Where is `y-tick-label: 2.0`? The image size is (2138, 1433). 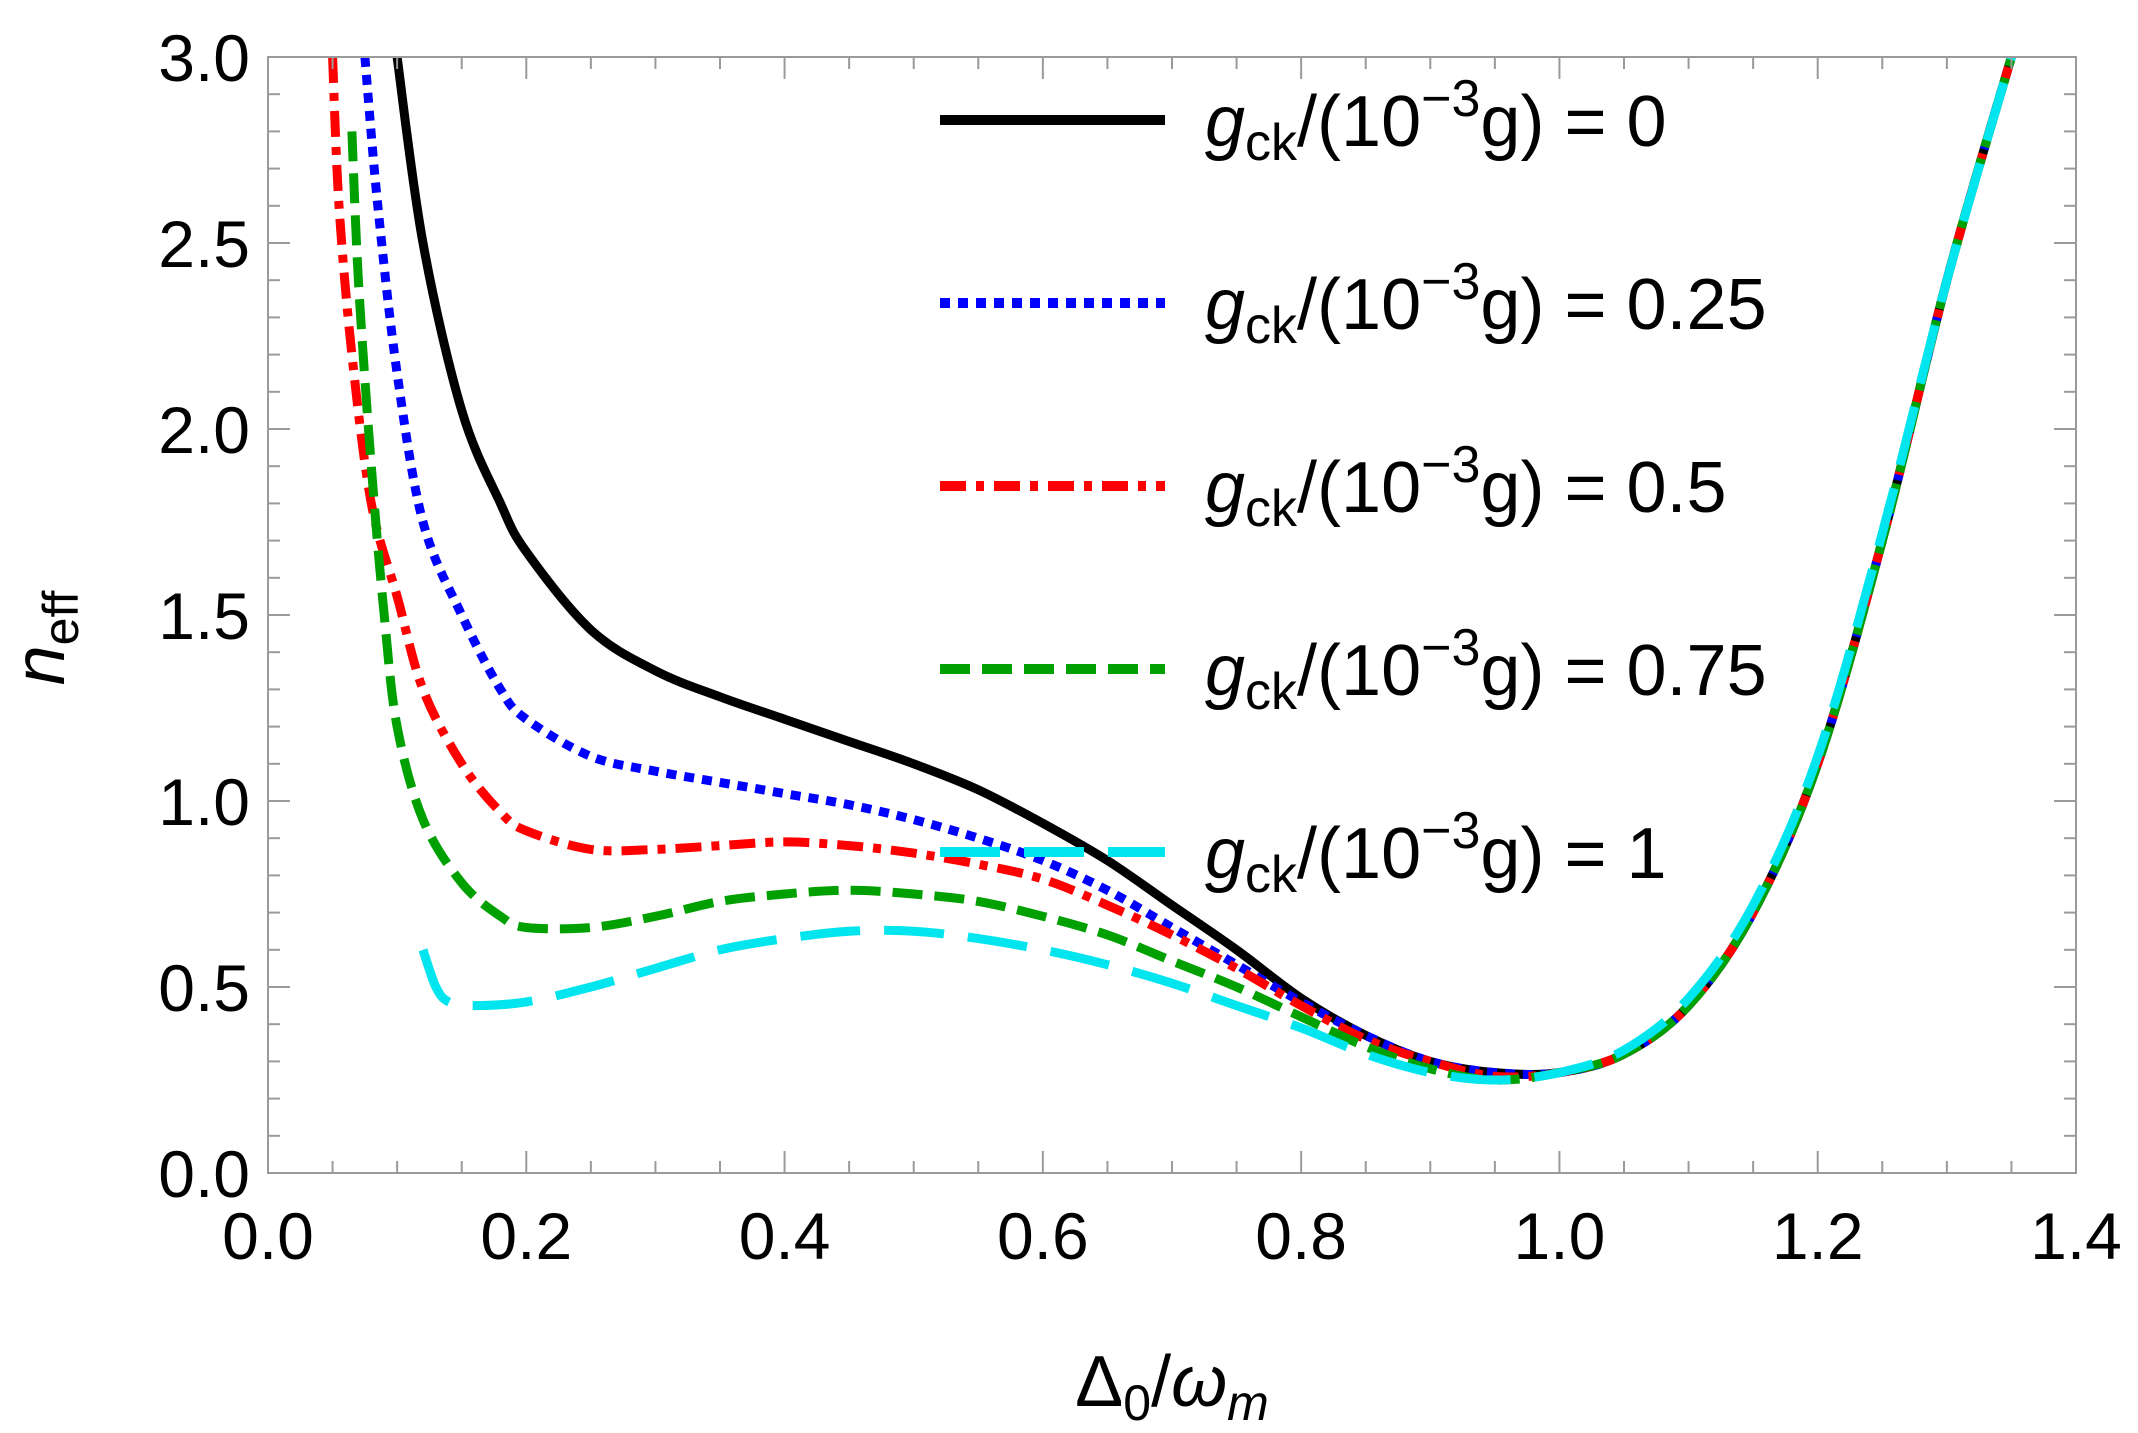 y-tick-label: 2.0 is located at coordinates (204, 430).